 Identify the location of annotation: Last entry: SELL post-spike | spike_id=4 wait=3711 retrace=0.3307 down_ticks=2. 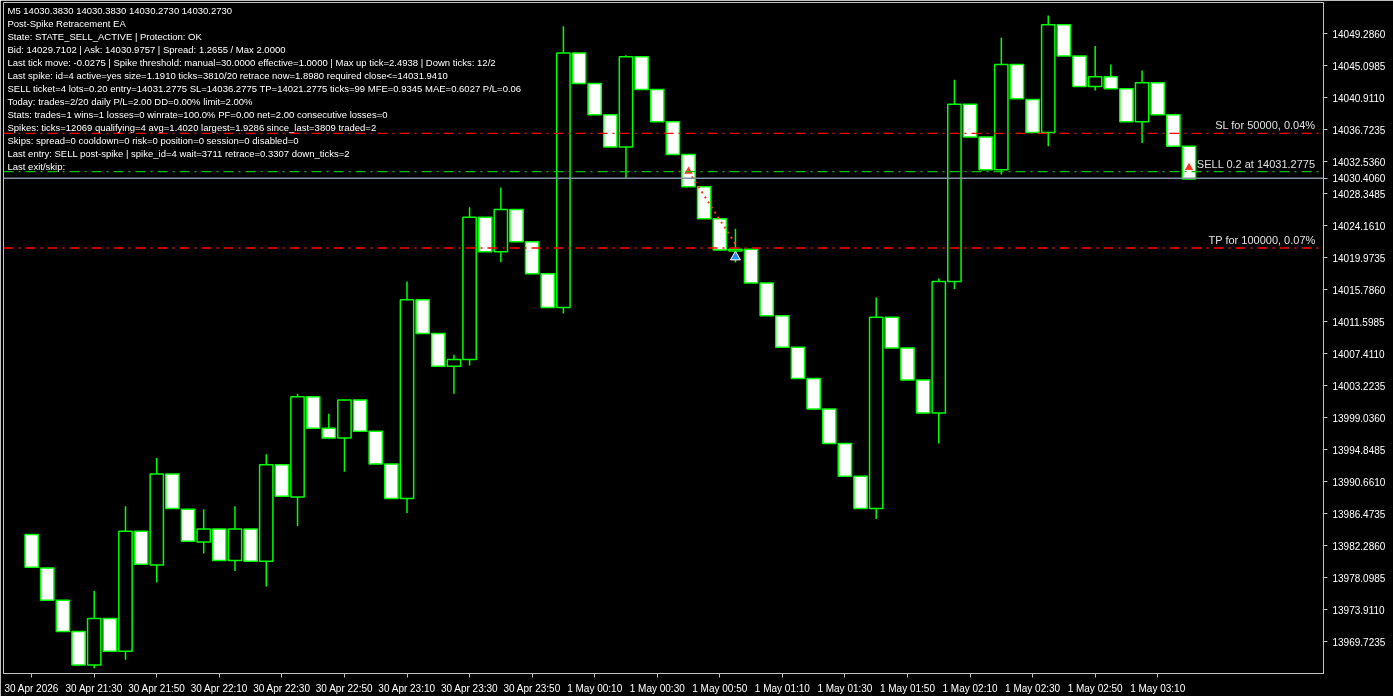
(178, 153).